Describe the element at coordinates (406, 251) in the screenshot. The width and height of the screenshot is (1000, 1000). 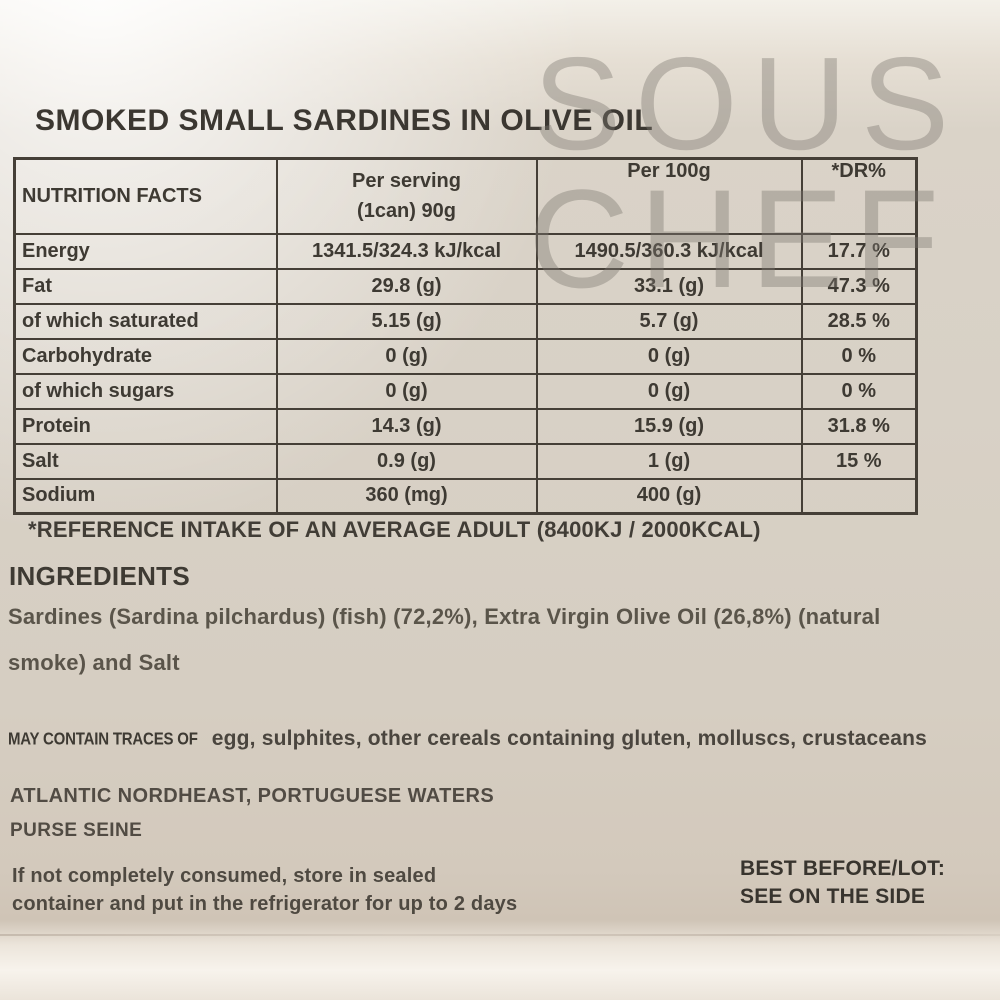
I see `cell-per-serving: 1341.5/324.3 kJ/kcal` at that location.